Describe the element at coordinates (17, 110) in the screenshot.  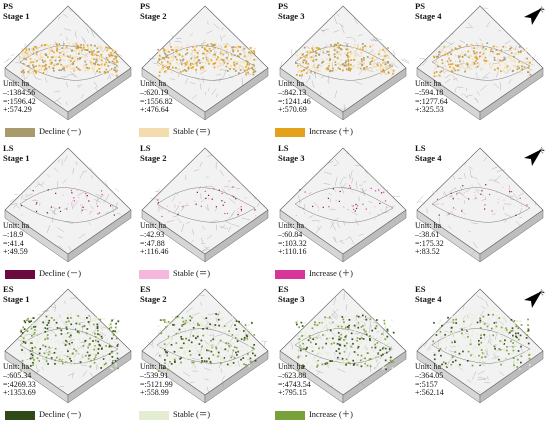
I see `increase-value: +:574.29` at that location.